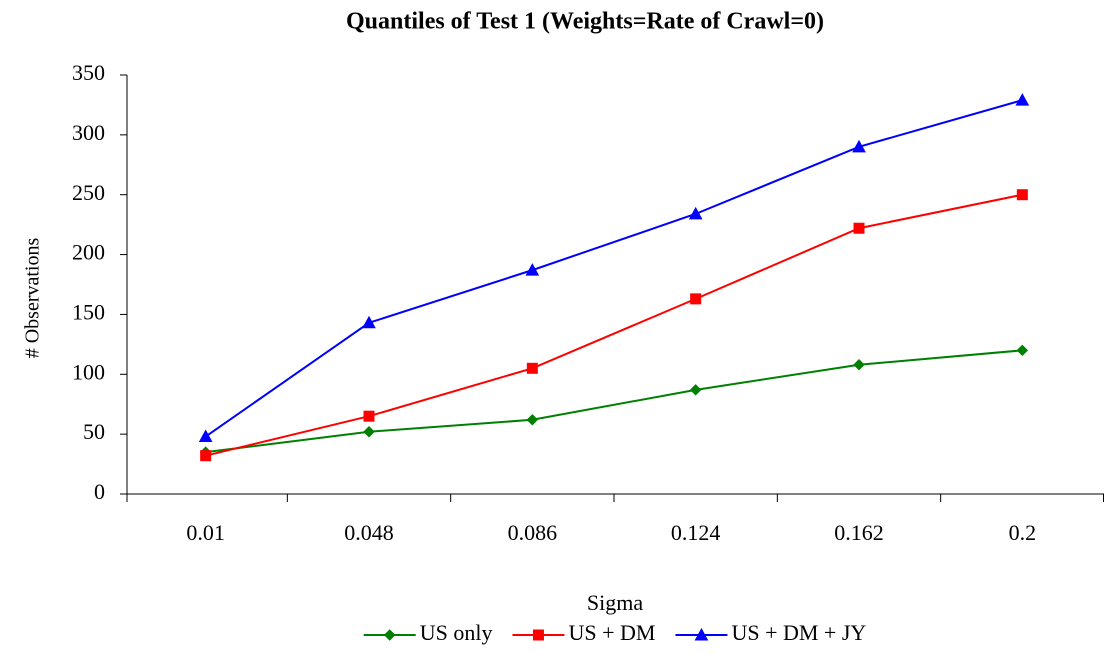 The height and width of the screenshot is (654, 1104). Describe the element at coordinates (859, 532) in the screenshot. I see `x-tick-label: 0.162` at that location.